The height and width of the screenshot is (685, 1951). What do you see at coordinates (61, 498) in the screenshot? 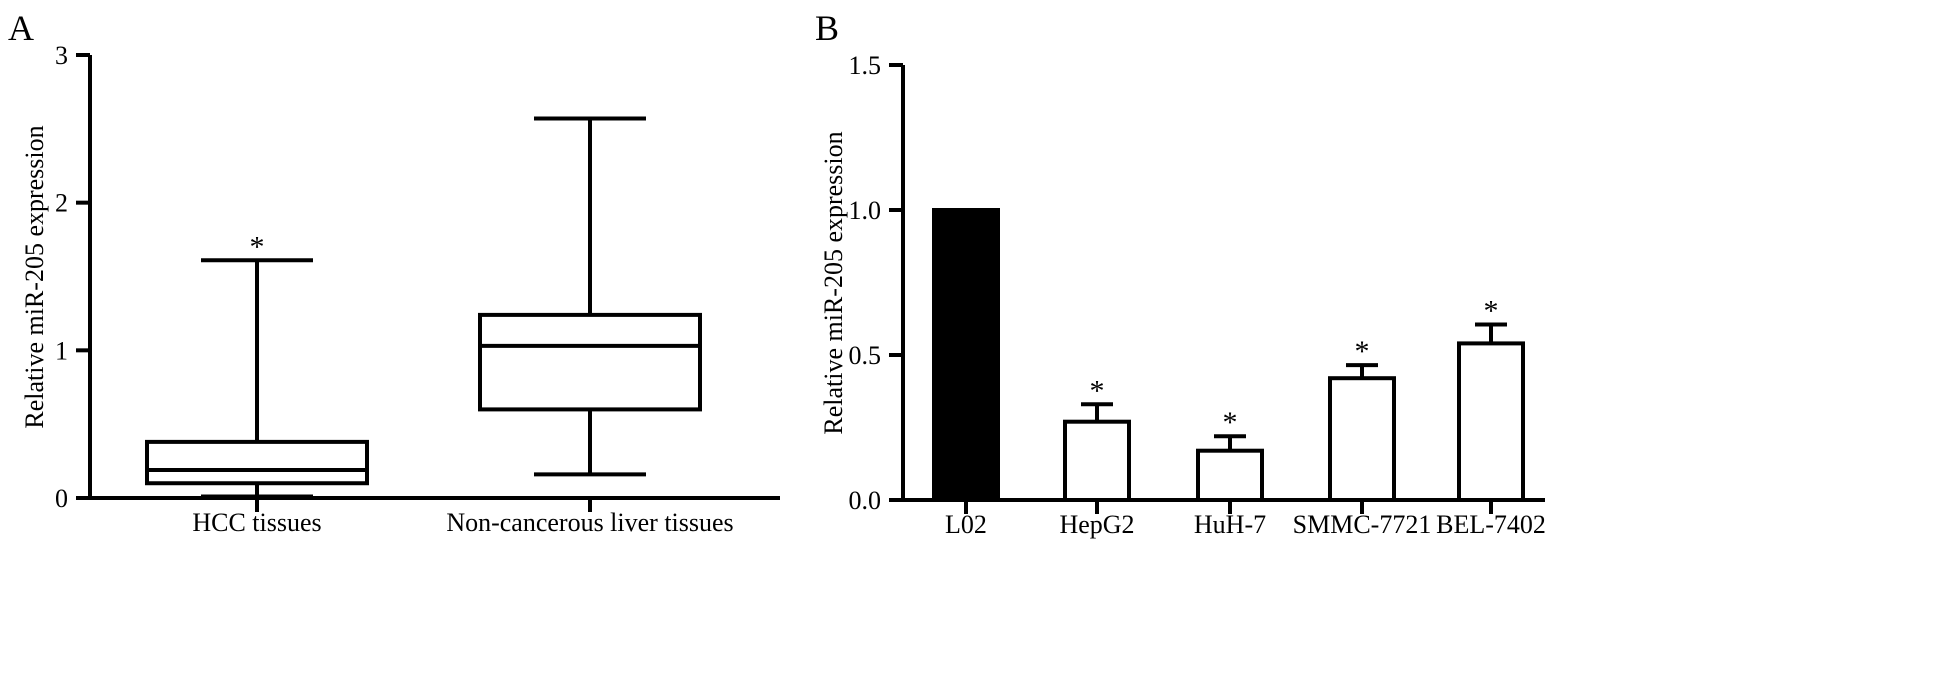
I see `y-tick-label: 0` at bounding box center [61, 498].